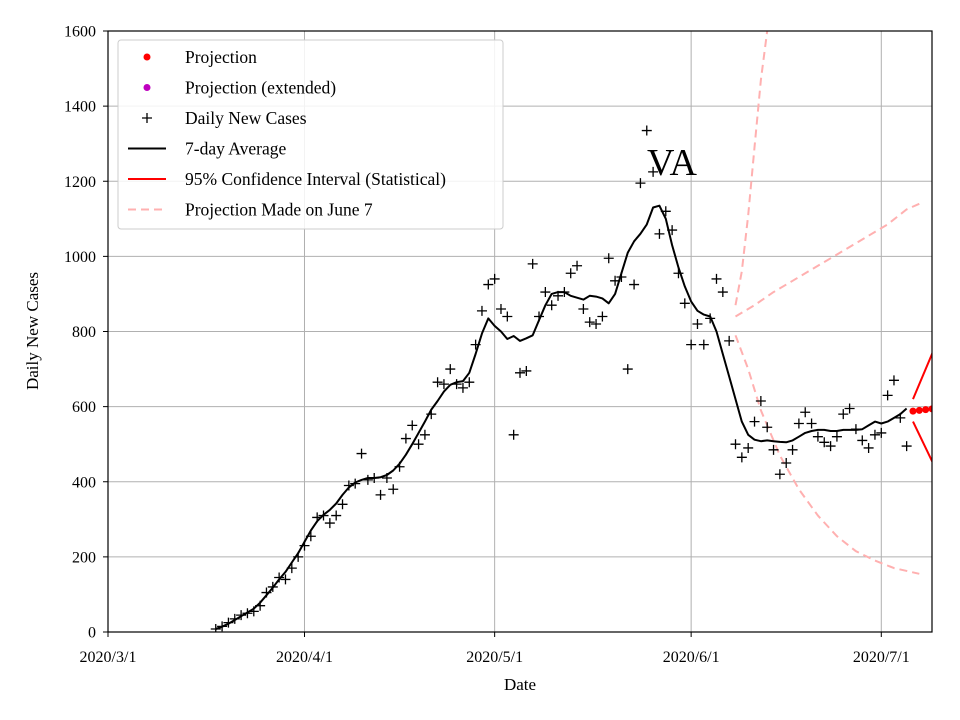  Describe the element at coordinates (494, 657) in the screenshot. I see `x-tick-label: 2020/5/1` at that location.